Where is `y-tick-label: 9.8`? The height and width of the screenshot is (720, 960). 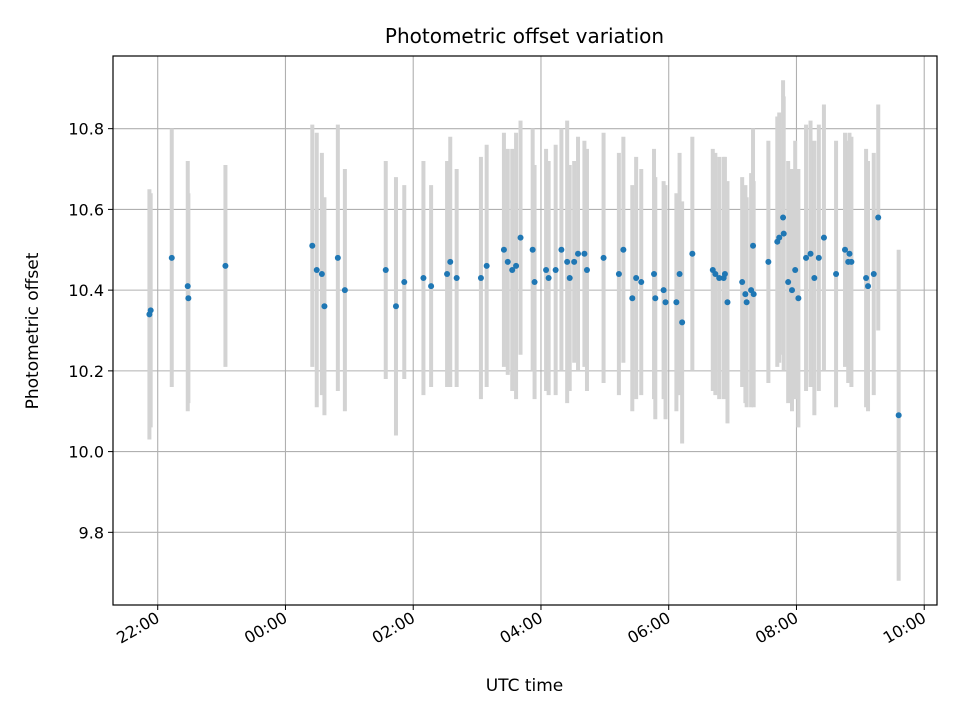
y-tick-label: 9.8 is located at coordinates (91, 532).